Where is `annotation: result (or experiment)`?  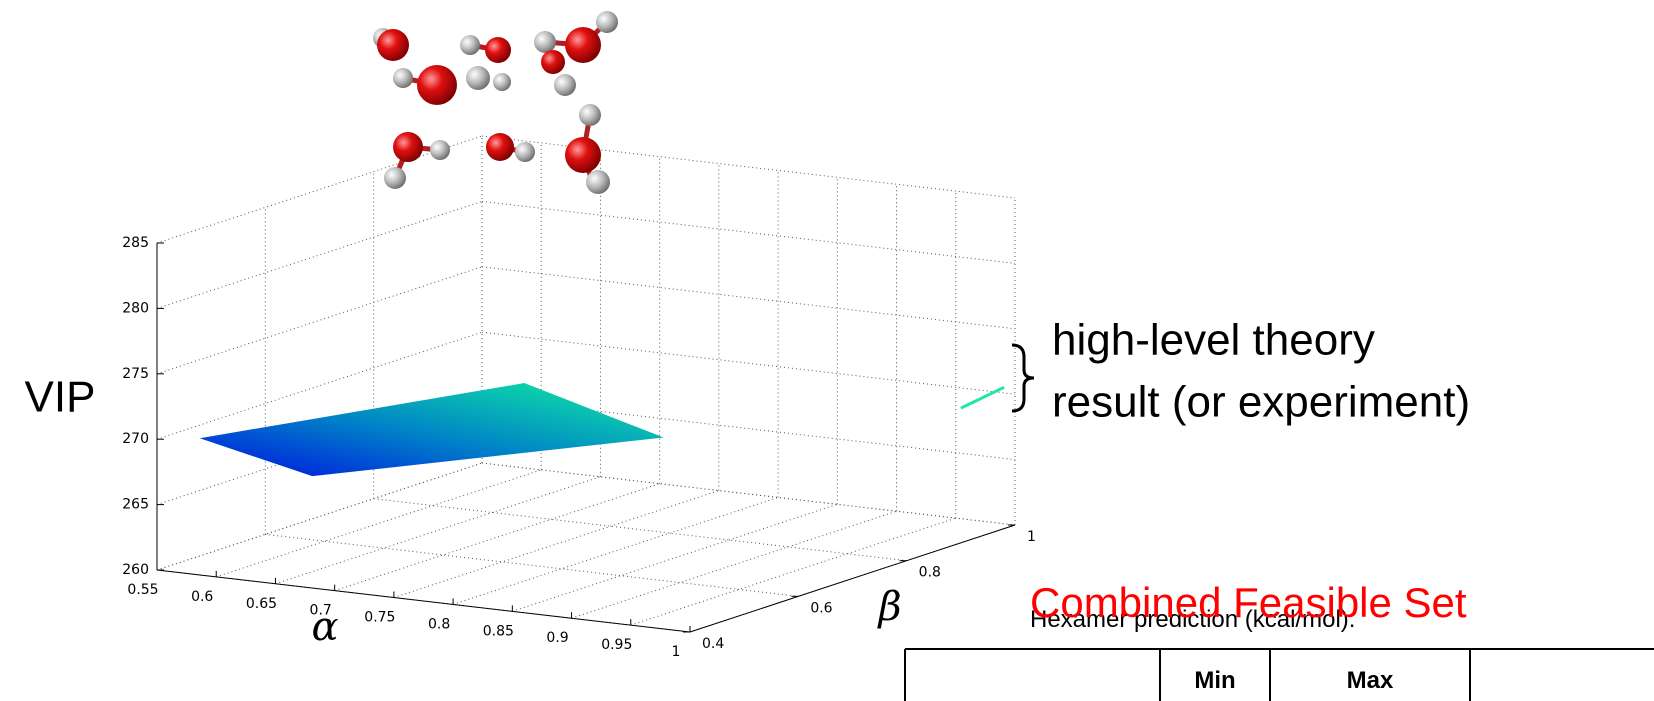 annotation: result (or experiment) is located at coordinates (1261, 402).